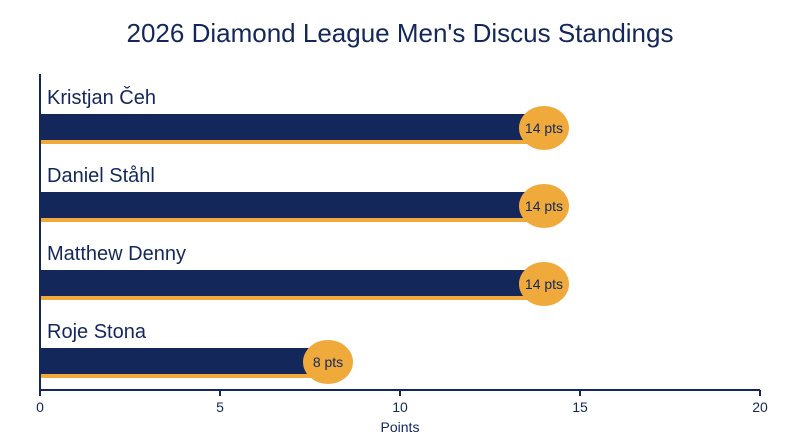 Image resolution: width=800 pixels, height=447 pixels. I want to click on x-tick-label: 10, so click(400, 407).